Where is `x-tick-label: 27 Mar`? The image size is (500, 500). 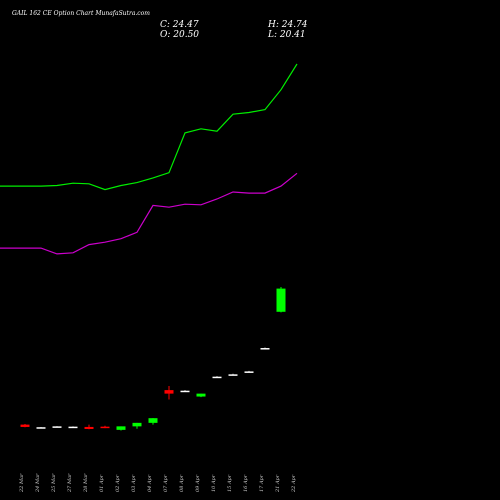
x-tick-label: 27 Mar is located at coordinates (70, 483).